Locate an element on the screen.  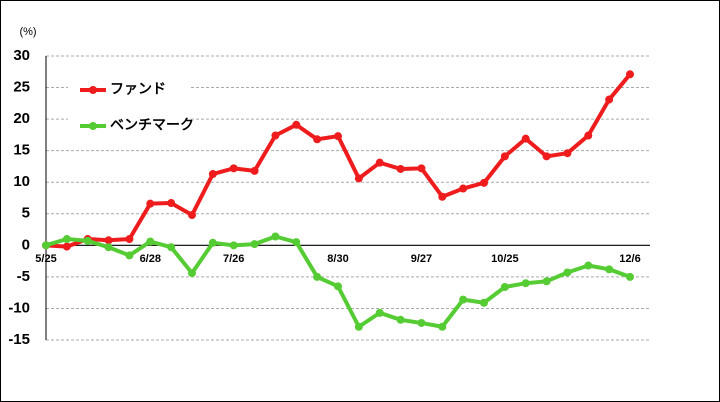
x-tick-label: 8/30 is located at coordinates (337, 259).